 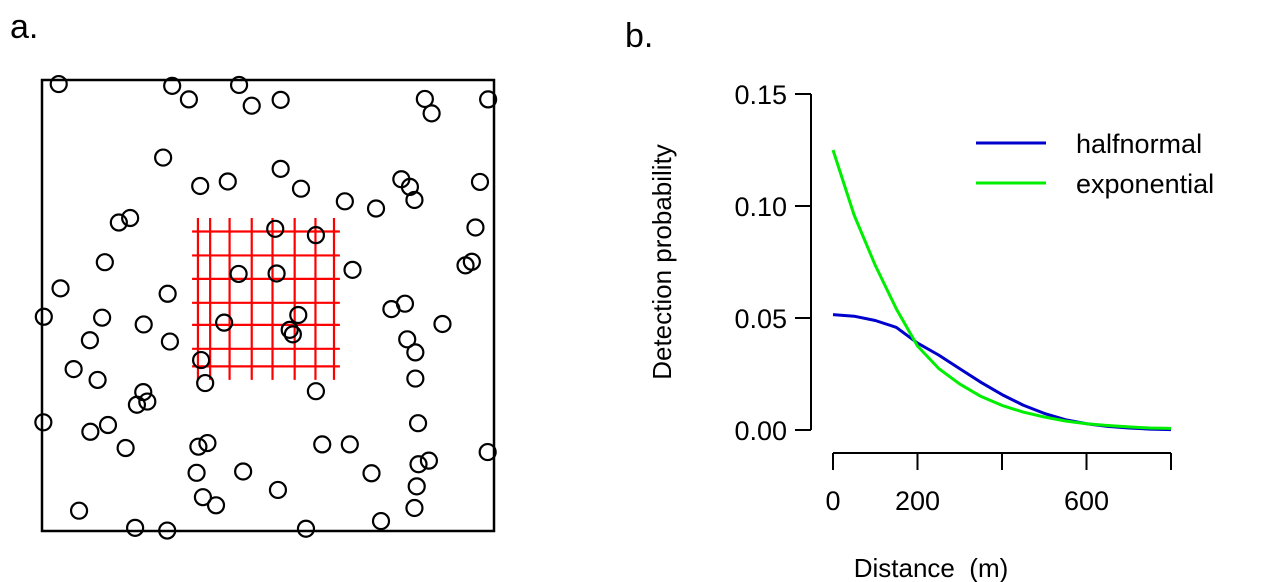 I want to click on series-lines, so click(x=1001, y=290).